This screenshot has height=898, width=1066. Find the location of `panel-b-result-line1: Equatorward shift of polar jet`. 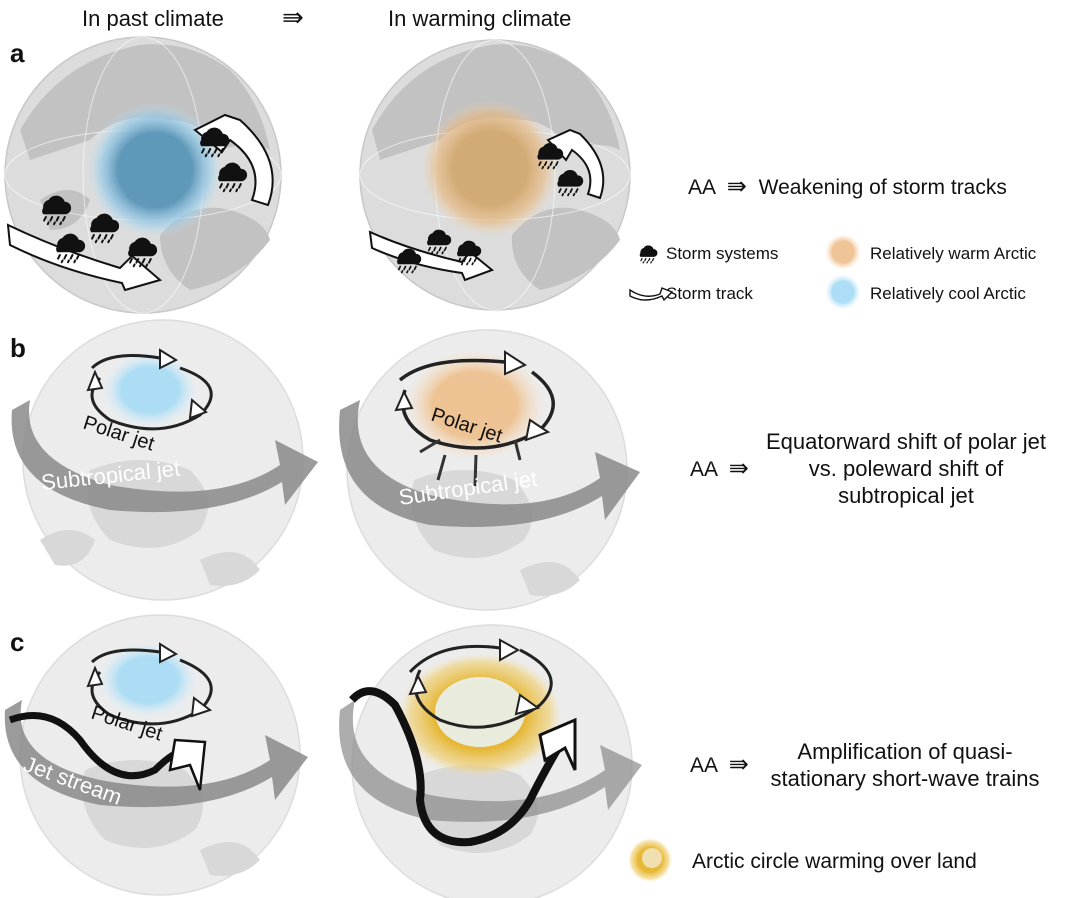

panel-b-result-line1: Equatorward shift of polar jet is located at coordinates (906, 441).